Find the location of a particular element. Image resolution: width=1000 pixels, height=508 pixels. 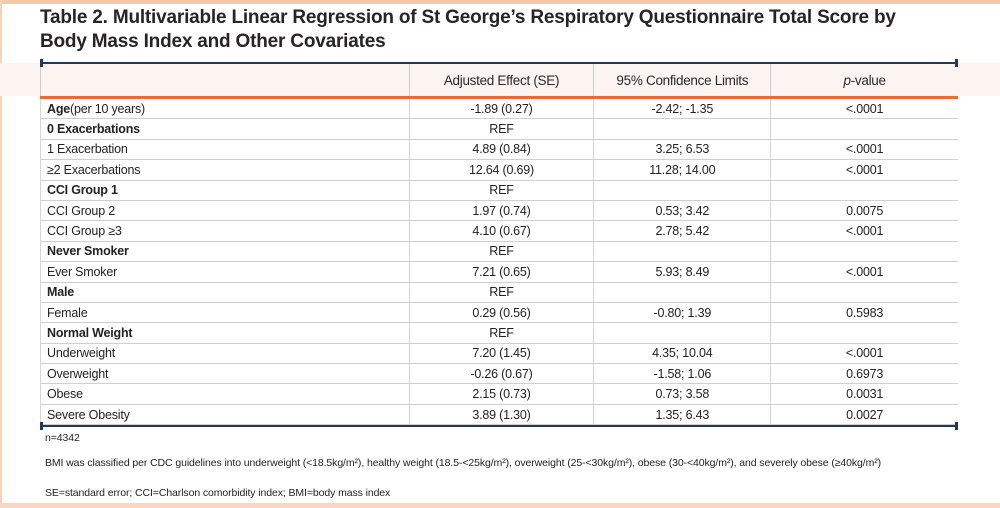

row-label: Obese is located at coordinates (65, 394).